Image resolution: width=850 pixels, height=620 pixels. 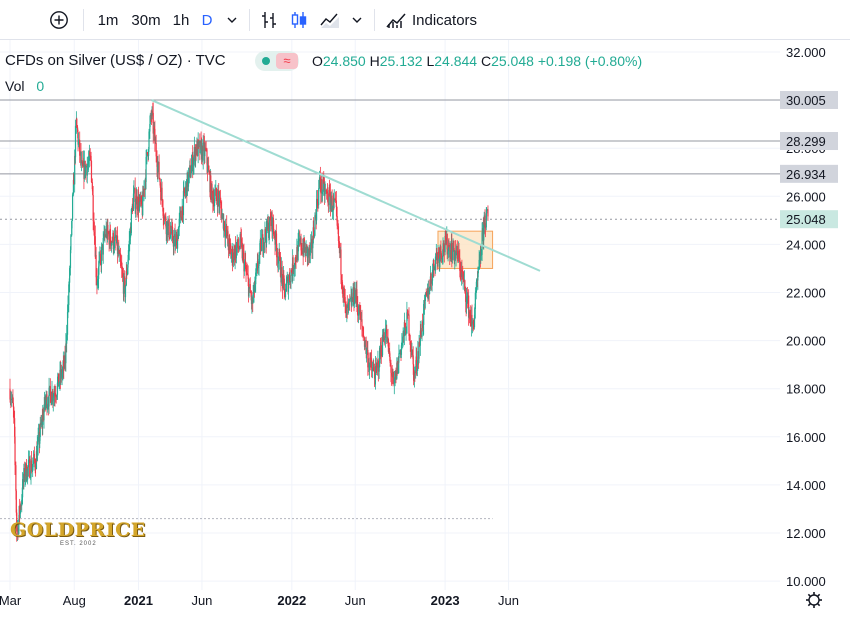 What do you see at coordinates (181, 20) in the screenshot?
I see `interval-1h-button: 1h` at bounding box center [181, 20].